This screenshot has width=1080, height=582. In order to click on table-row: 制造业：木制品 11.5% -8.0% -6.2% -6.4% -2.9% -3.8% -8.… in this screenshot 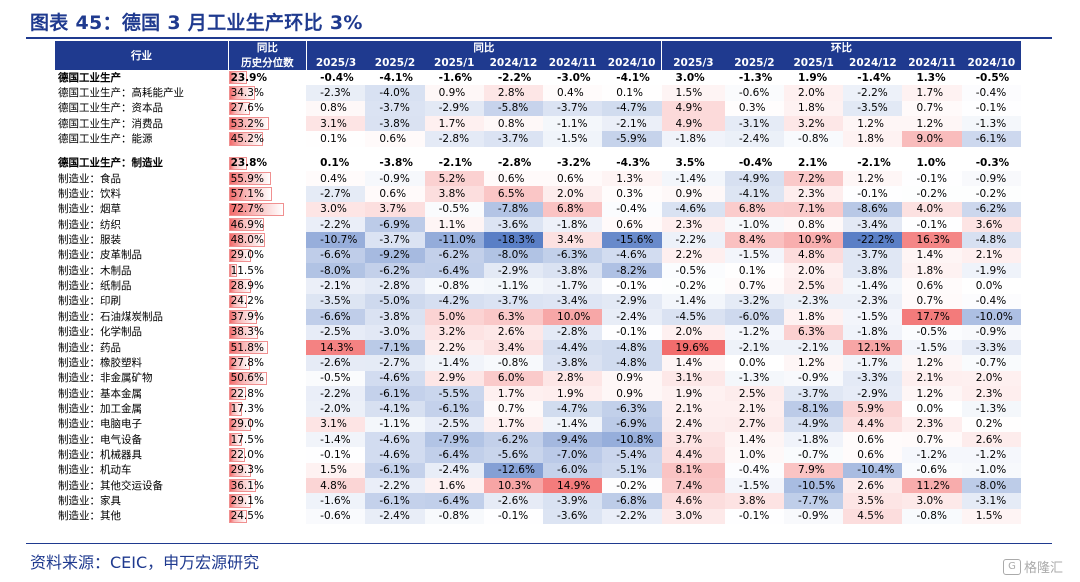, I will do `click(538, 271)`.